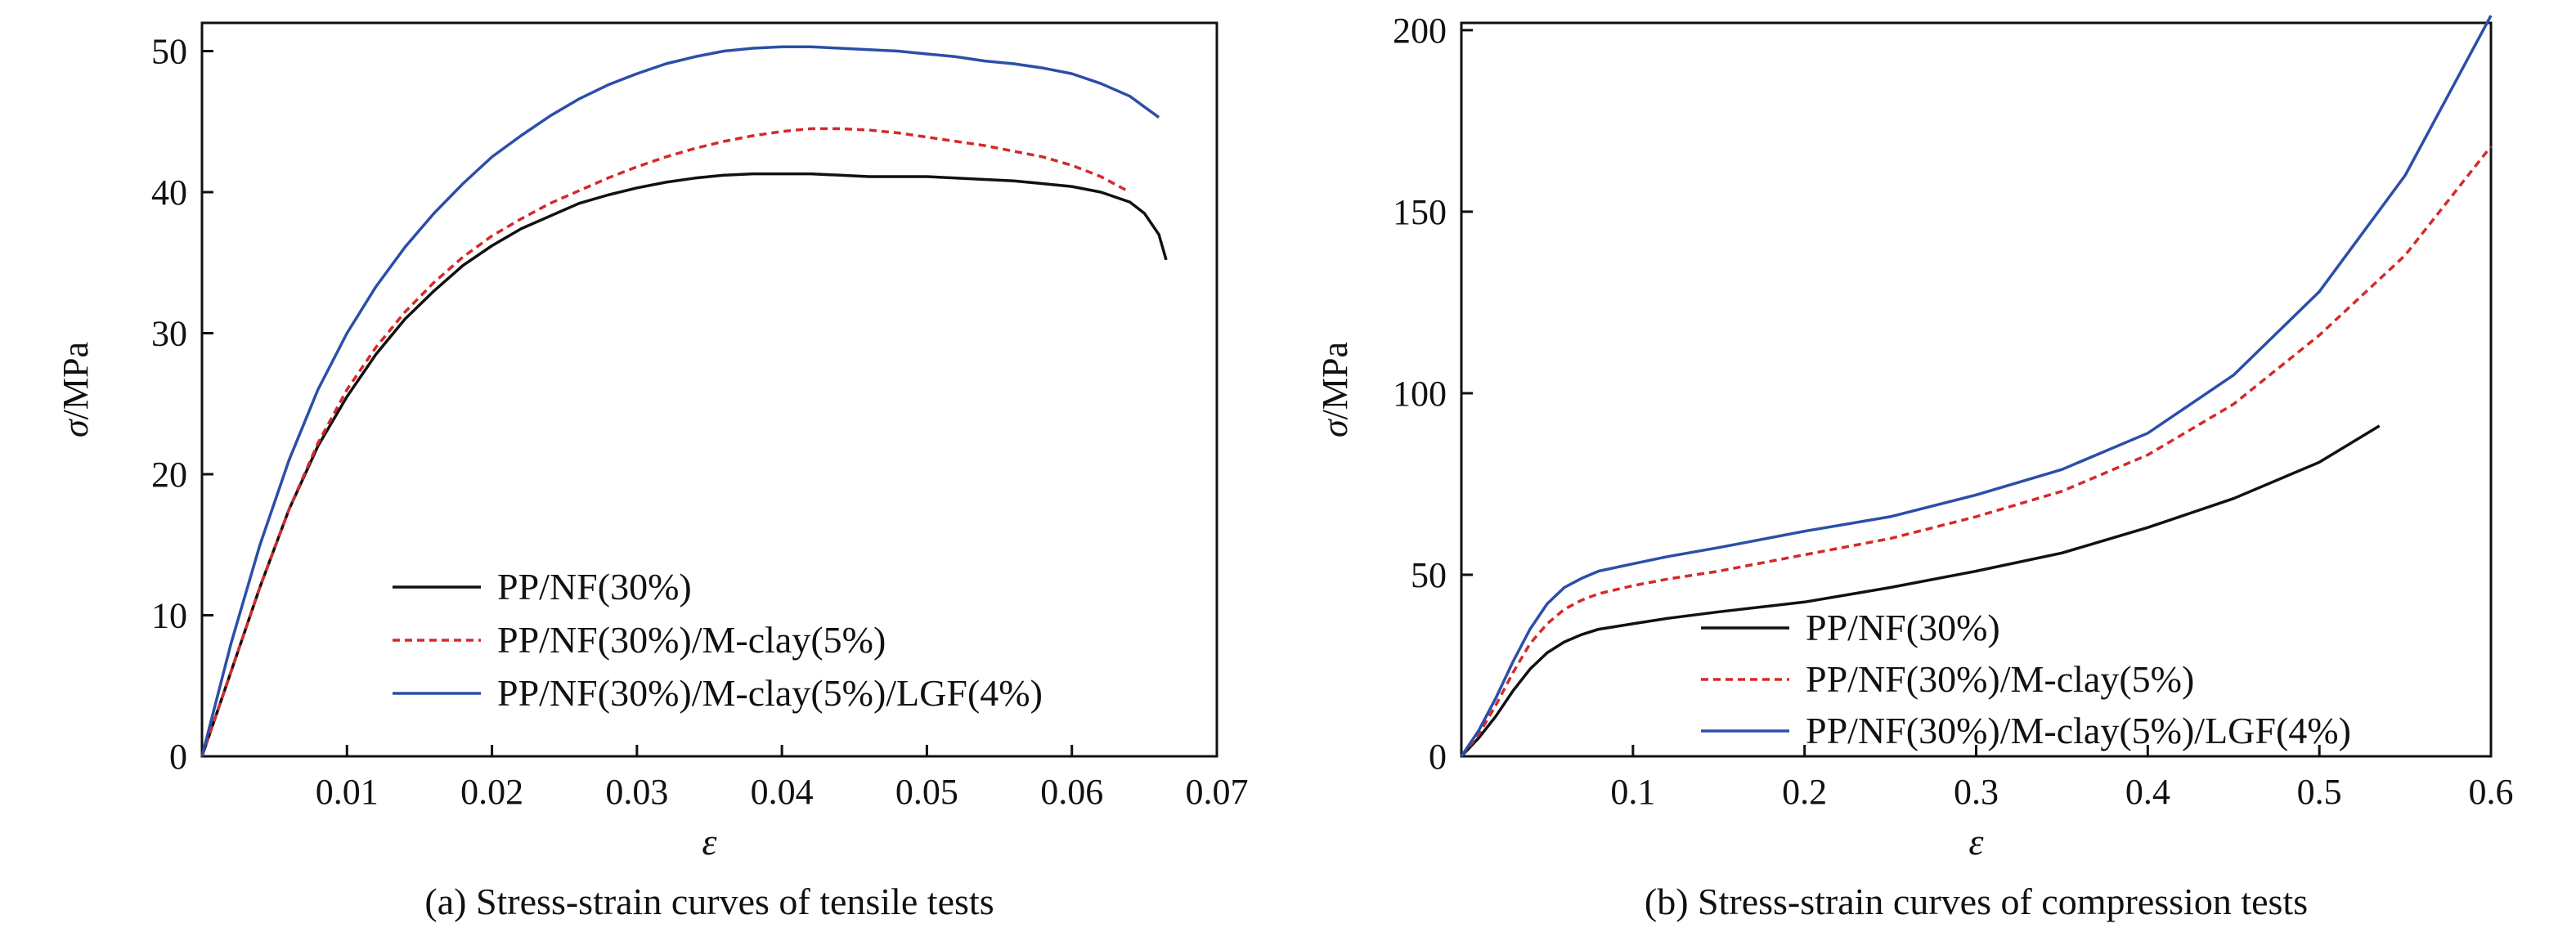 The image size is (2576, 946). Describe the element at coordinates (491, 792) in the screenshot. I see `x-tick-label: 0.02` at that location.